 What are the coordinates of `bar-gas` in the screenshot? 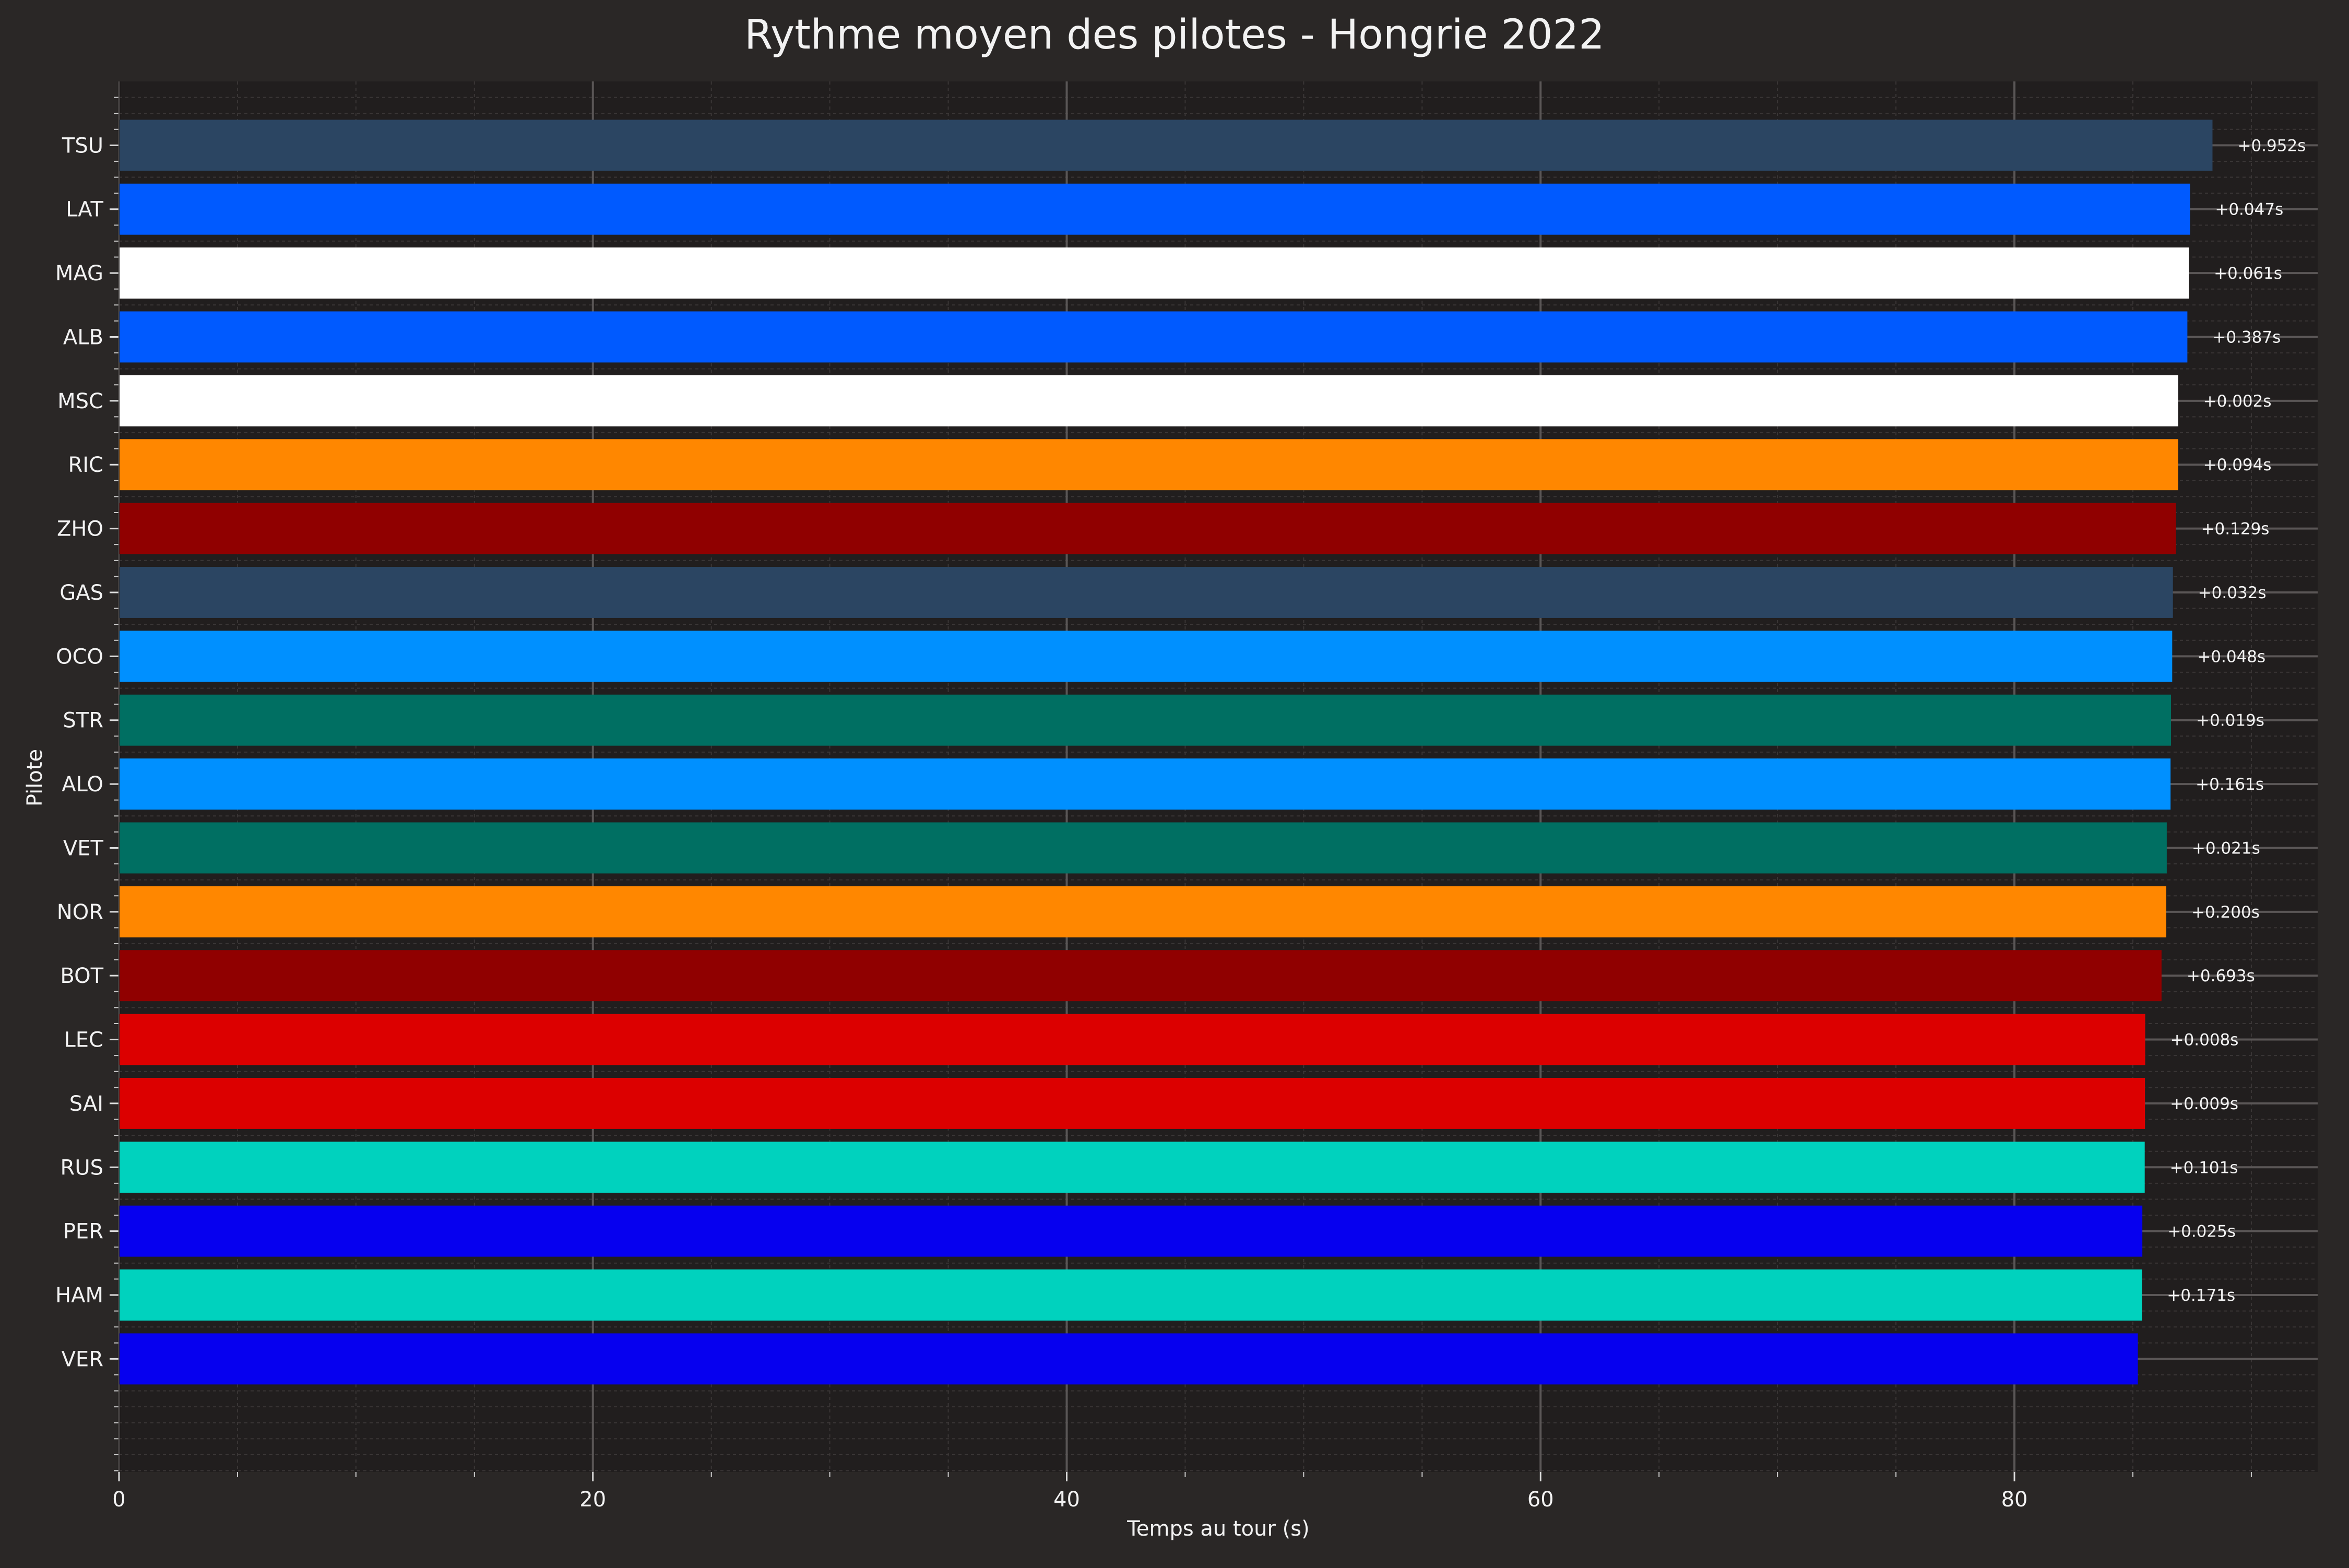 It's located at (1146, 592).